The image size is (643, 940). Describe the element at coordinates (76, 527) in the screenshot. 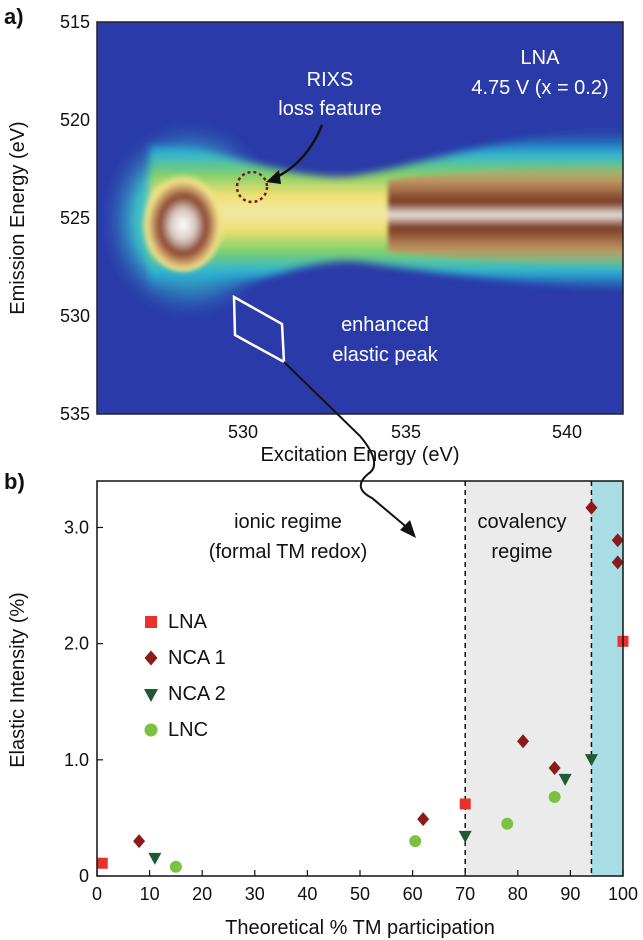

I see `y-tick-label: 3.0` at that location.